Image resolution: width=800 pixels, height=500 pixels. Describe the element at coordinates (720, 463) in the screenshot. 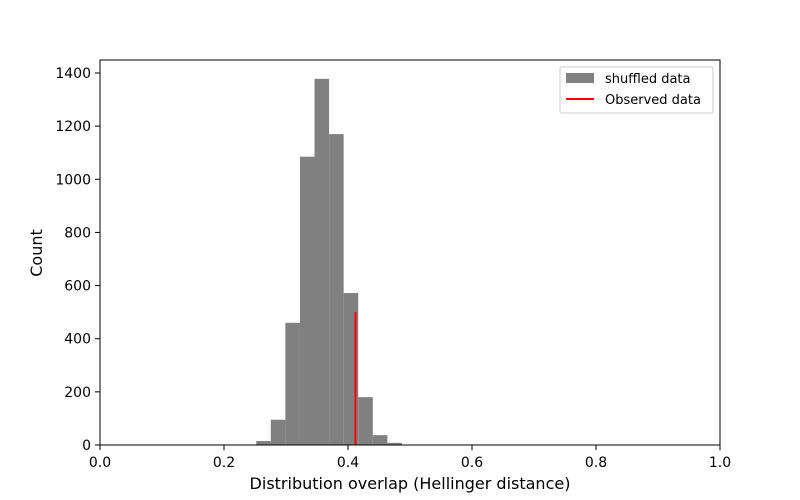

I see `x-tick-label: 1.0` at that location.